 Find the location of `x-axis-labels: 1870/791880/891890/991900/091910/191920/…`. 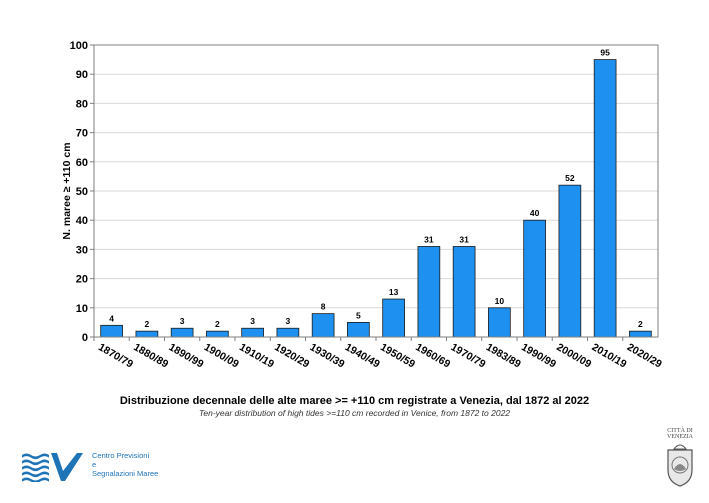

x-axis-labels: 1870/791880/891890/991900/091910/191920/… is located at coordinates (378, 354).